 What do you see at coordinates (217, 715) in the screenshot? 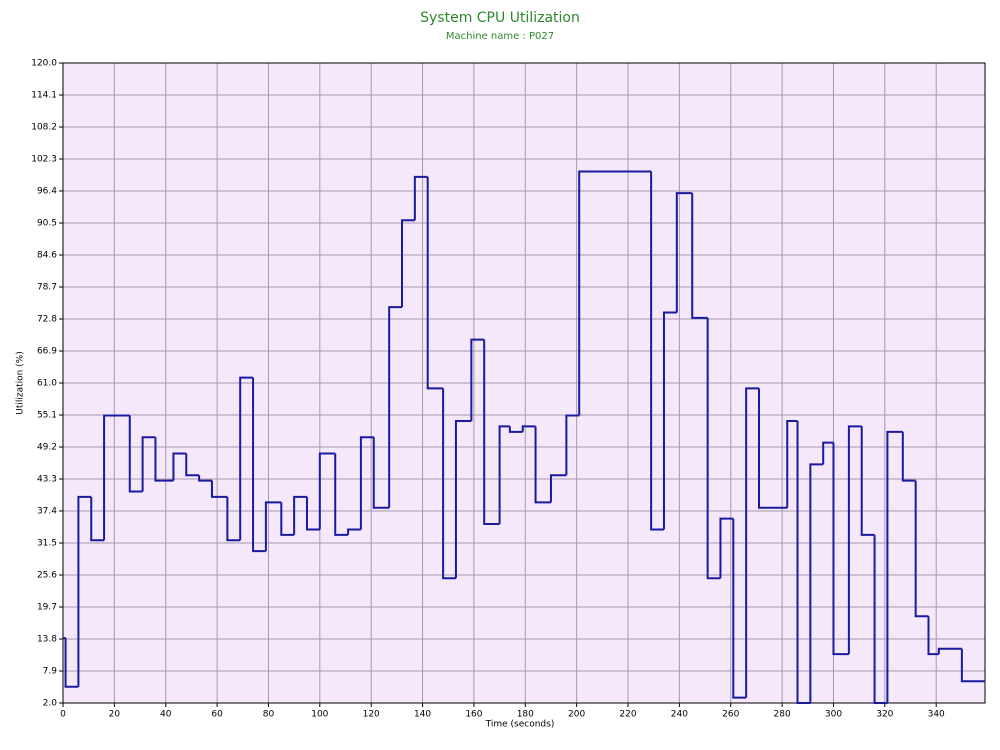
I see `x-tick-label: 60` at bounding box center [217, 715].